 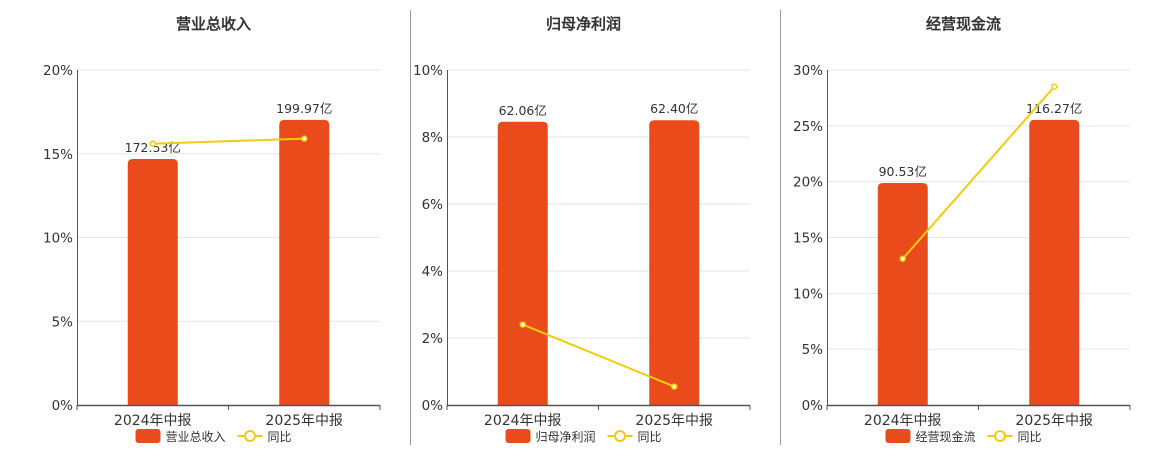 I want to click on y-tick-label: 25%, so click(x=808, y=127).